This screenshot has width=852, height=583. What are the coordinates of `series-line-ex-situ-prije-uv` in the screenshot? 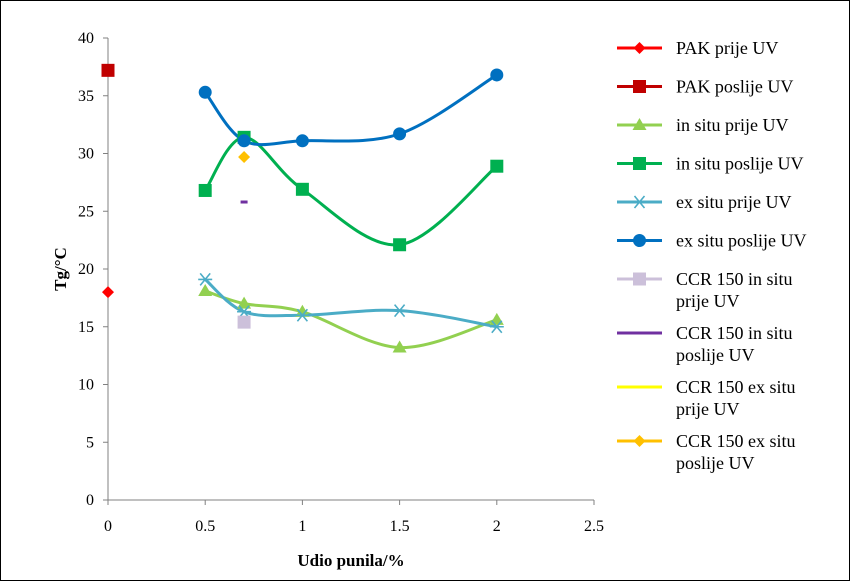 It's located at (351, 303).